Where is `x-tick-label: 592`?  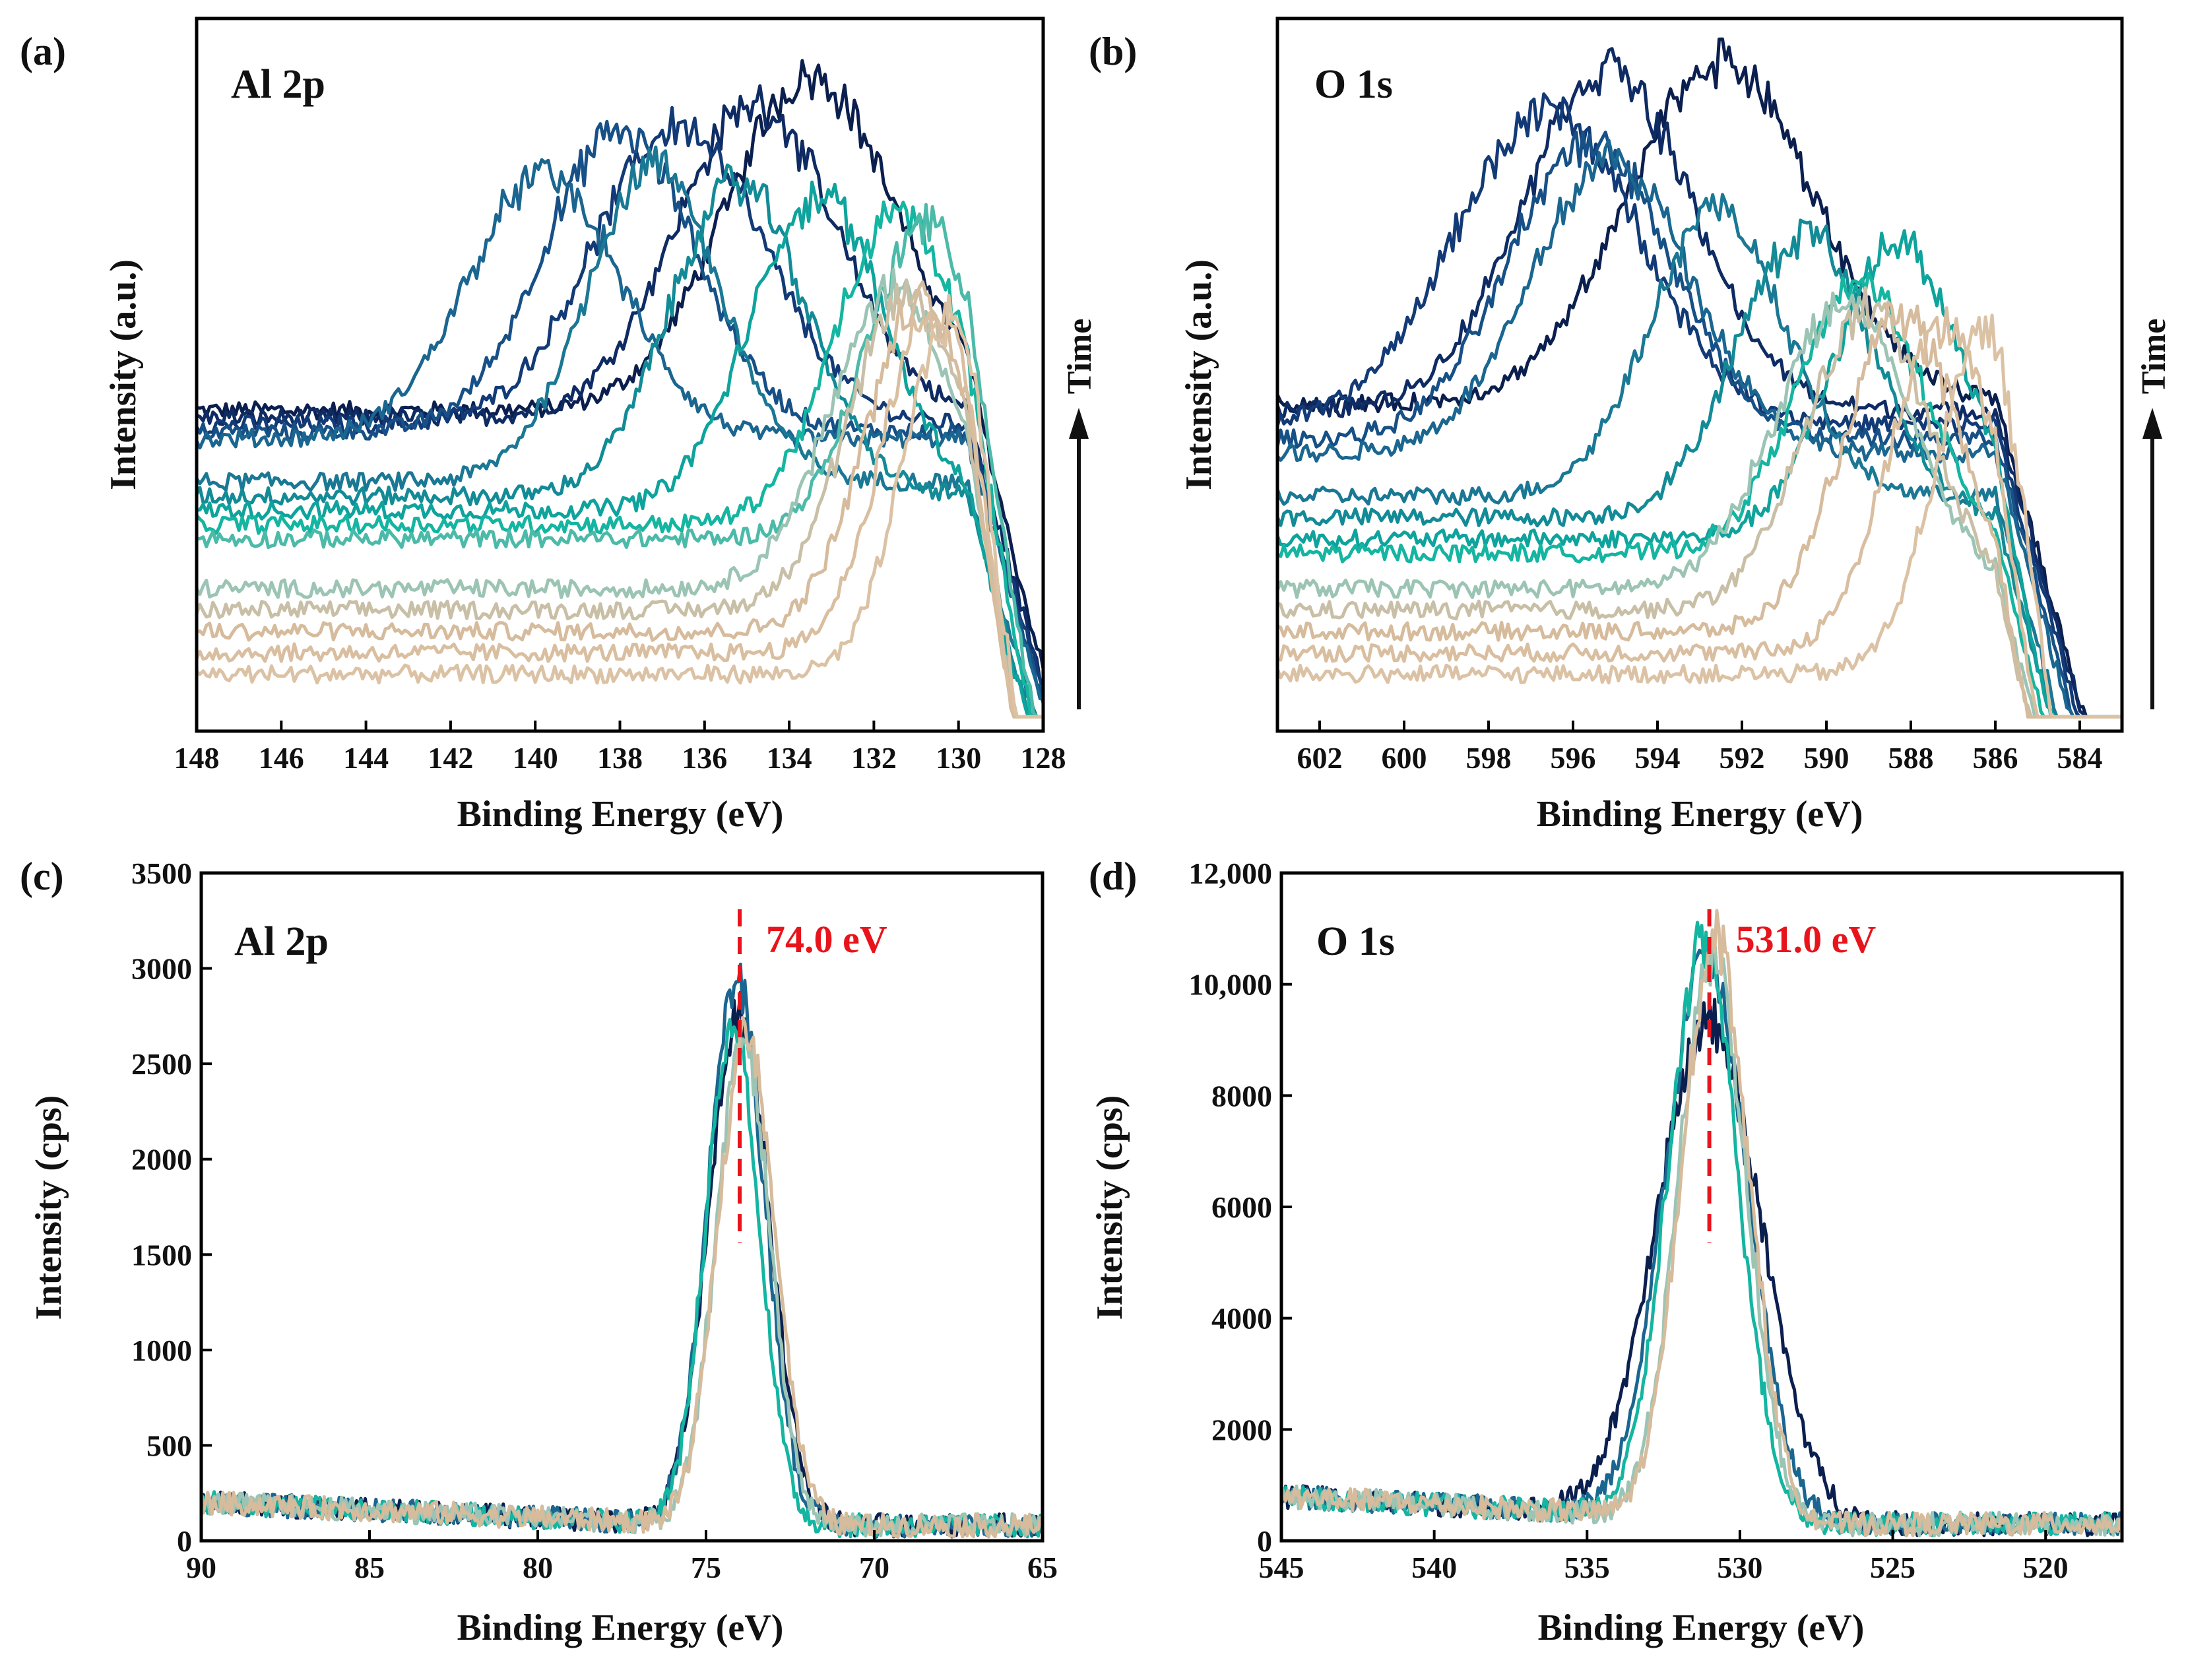
x-tick-label: 592 is located at coordinates (1742, 758).